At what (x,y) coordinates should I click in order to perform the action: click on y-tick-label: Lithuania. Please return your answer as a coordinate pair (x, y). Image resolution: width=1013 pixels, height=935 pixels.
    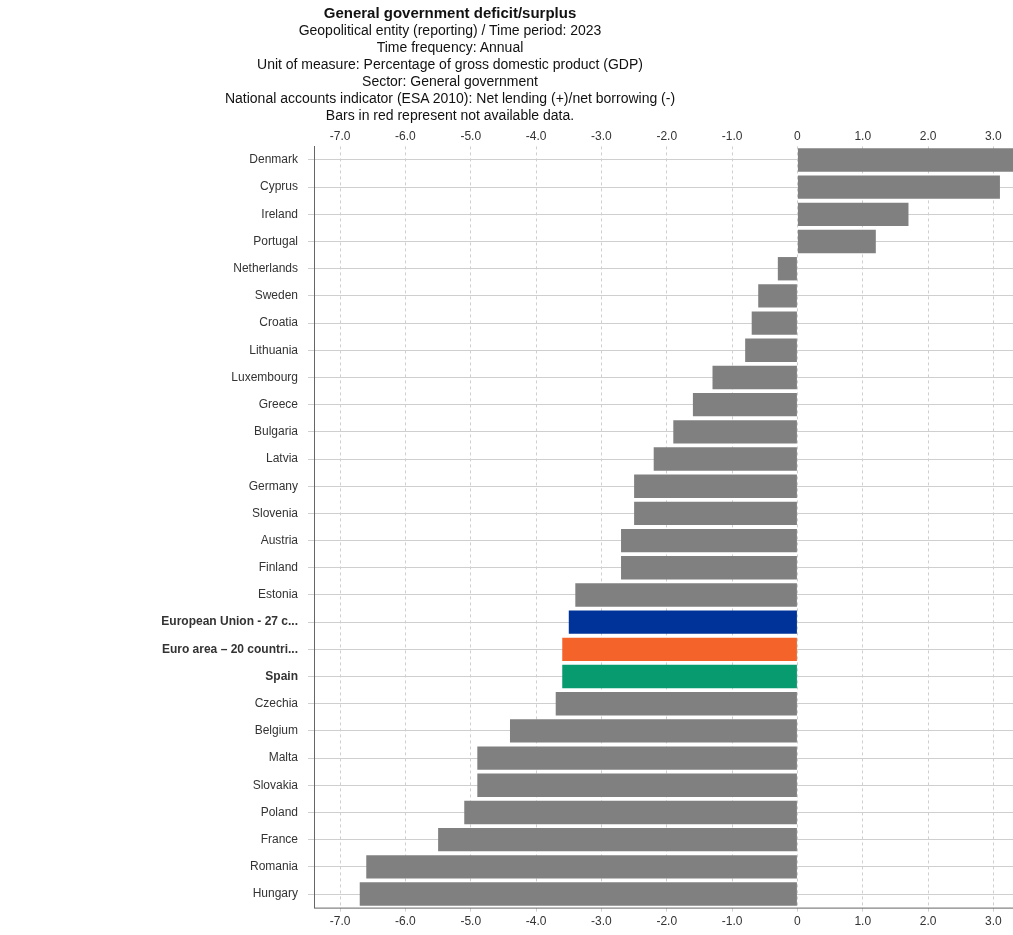
    Looking at the image, I should click on (274, 349).